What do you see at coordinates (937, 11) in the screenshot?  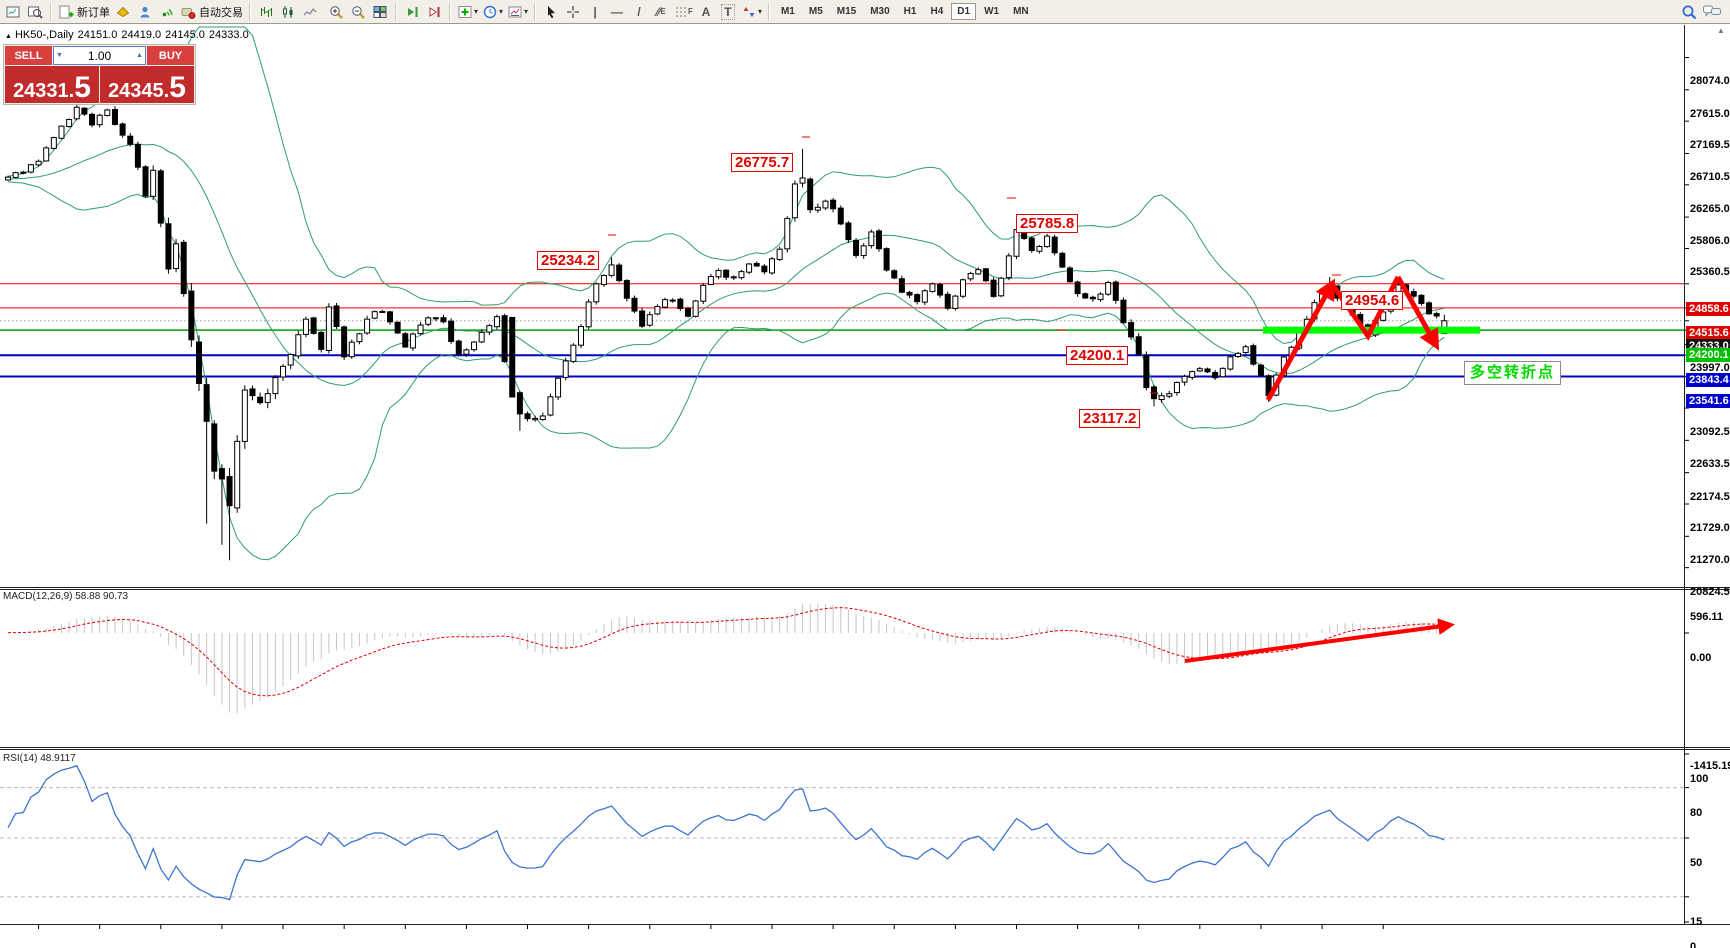 I see `timeframe-H4: H4` at bounding box center [937, 11].